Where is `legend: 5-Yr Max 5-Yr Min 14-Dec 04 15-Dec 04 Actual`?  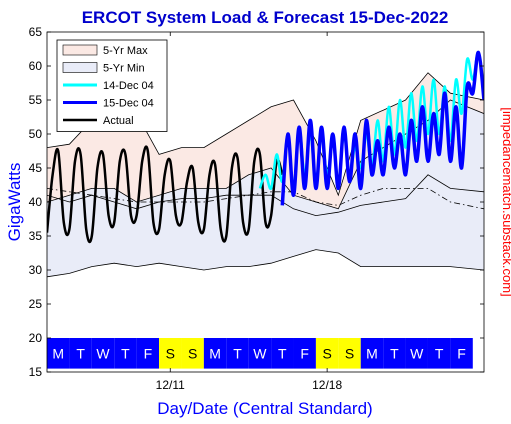
legend: 5-Yr Max 5-Yr Min 14-Dec 04 15-Dec 04 Actual is located at coordinates (112, 85).